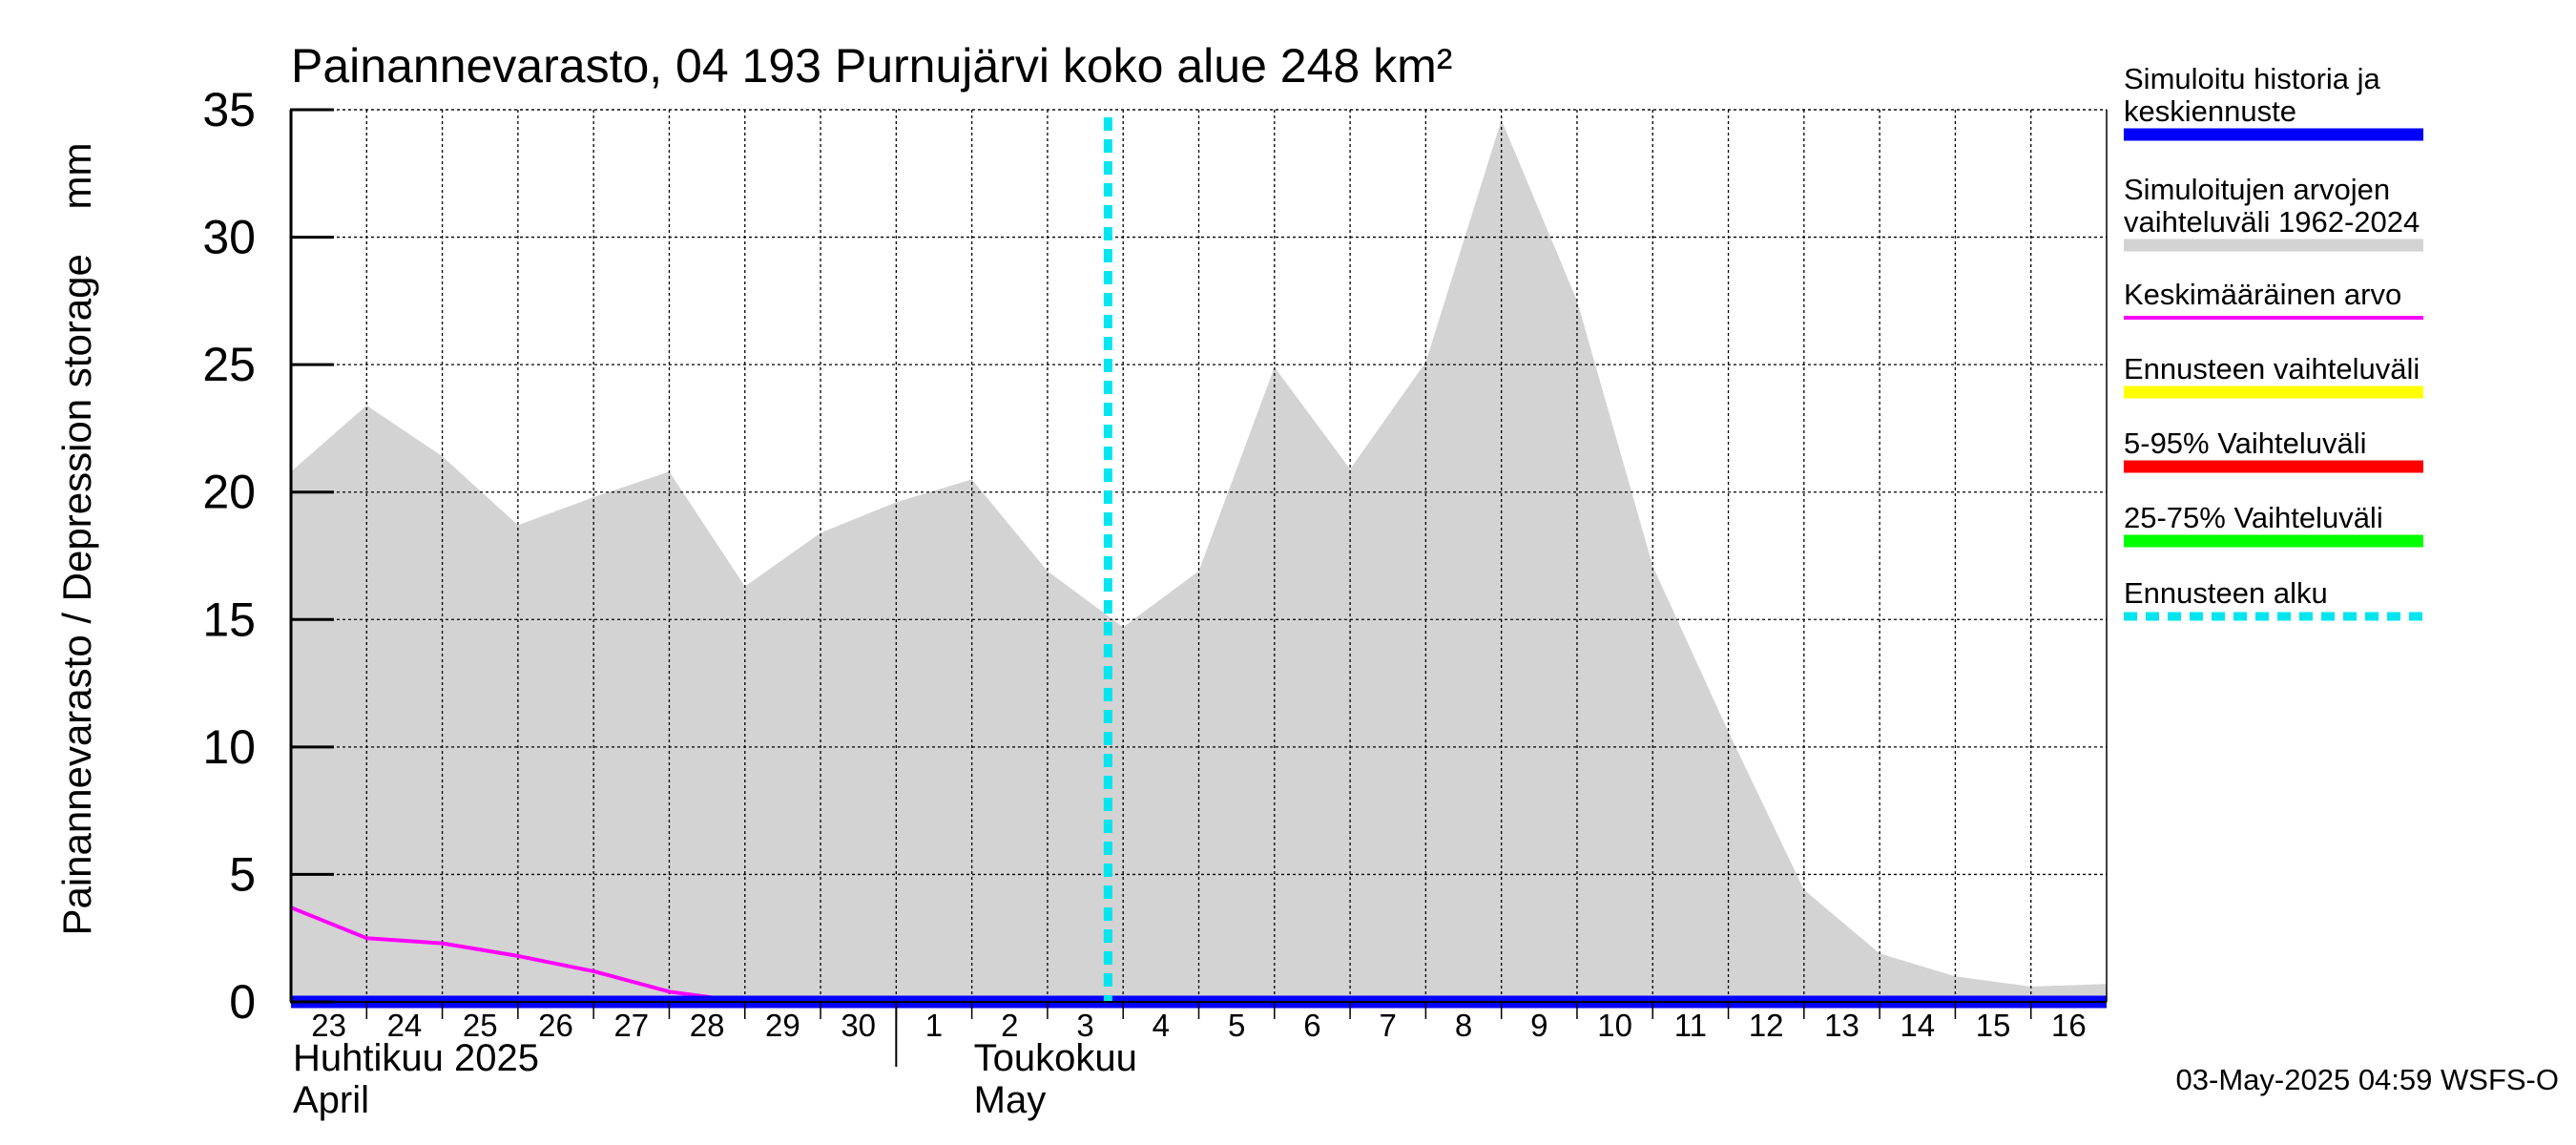 The image size is (2576, 1145). I want to click on x-tick-label-10: 3, so click(1084, 1025).